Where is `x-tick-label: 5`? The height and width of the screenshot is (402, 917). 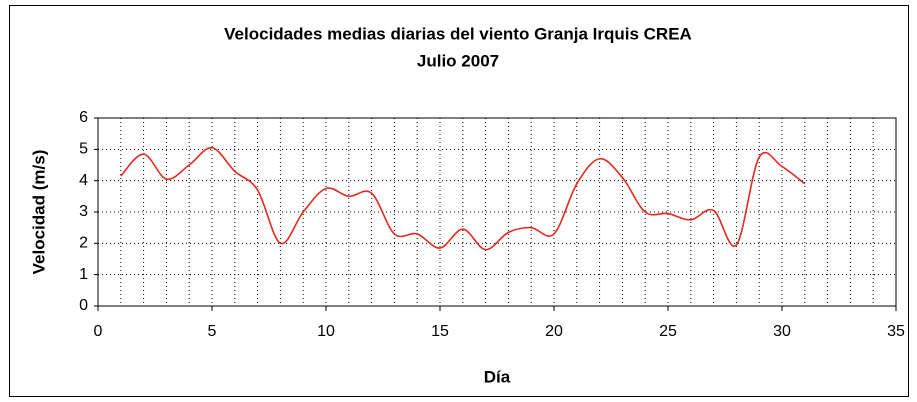 x-tick-label: 5 is located at coordinates (212, 331).